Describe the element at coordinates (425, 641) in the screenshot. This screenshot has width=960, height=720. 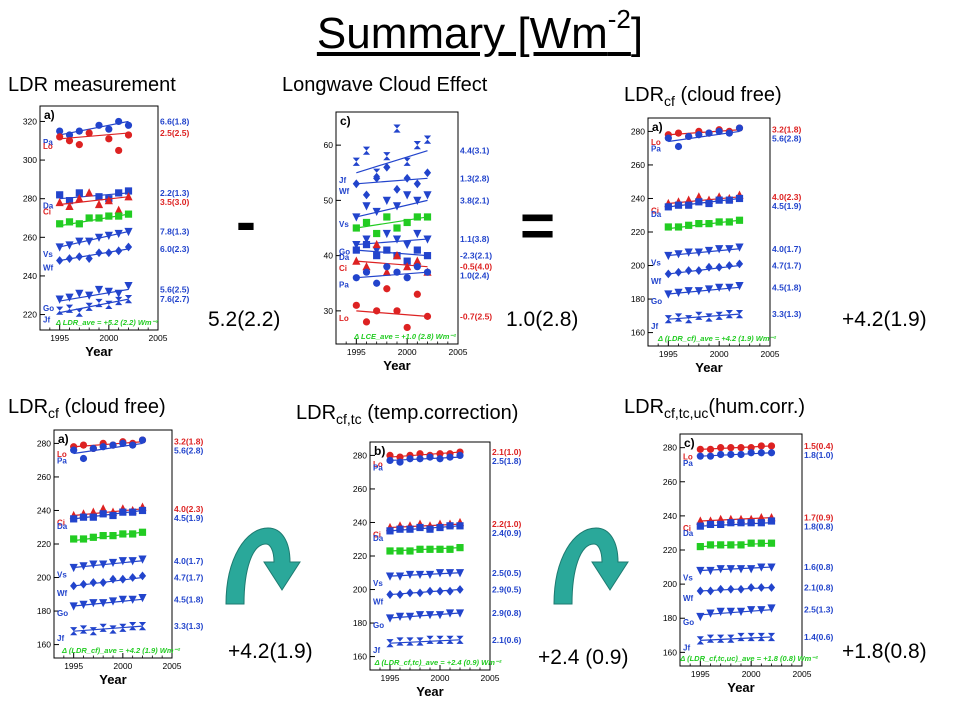
I see `trend-line` at that location.